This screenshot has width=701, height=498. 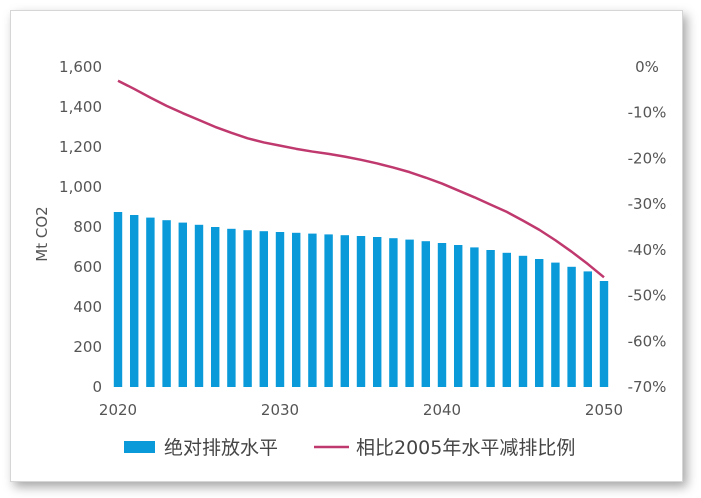 What do you see at coordinates (349, 448) in the screenshot?
I see `legend: 绝对排放水平 相比2005年水平减排比例` at bounding box center [349, 448].